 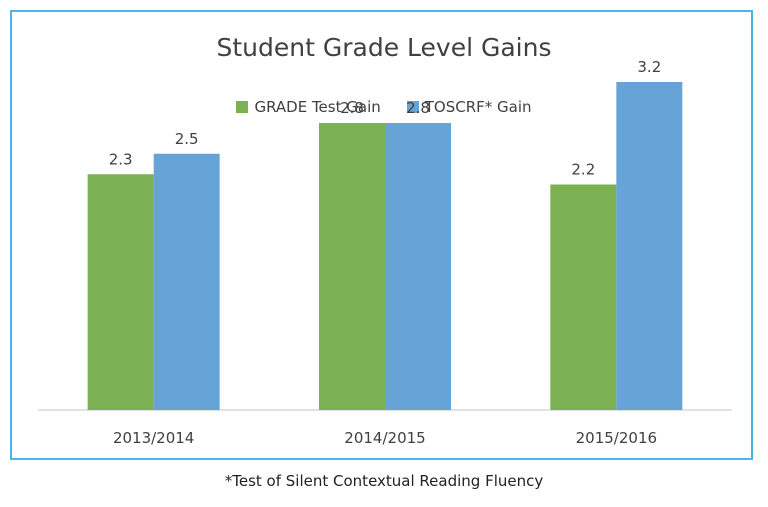 I want to click on data-label-grade-1: 2.8, so click(x=352, y=108).